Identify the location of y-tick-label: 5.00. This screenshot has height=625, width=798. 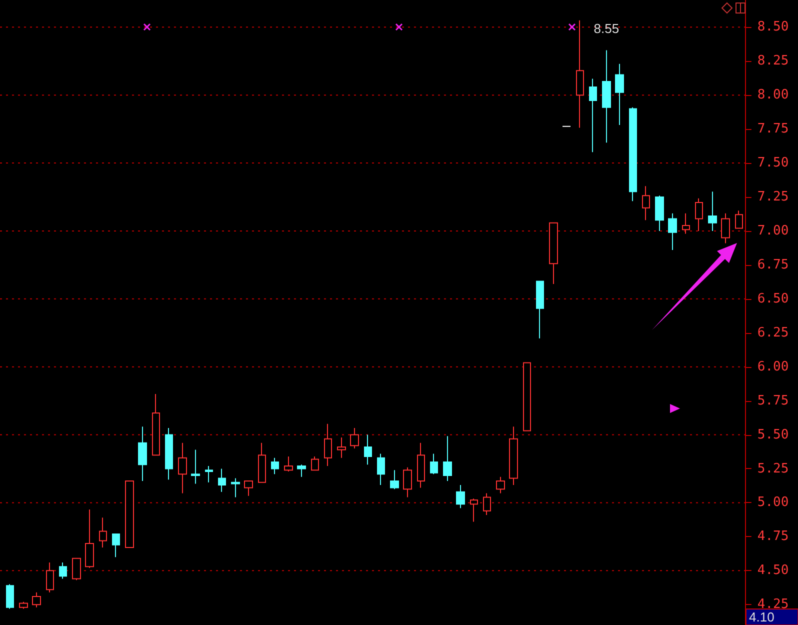
(773, 502).